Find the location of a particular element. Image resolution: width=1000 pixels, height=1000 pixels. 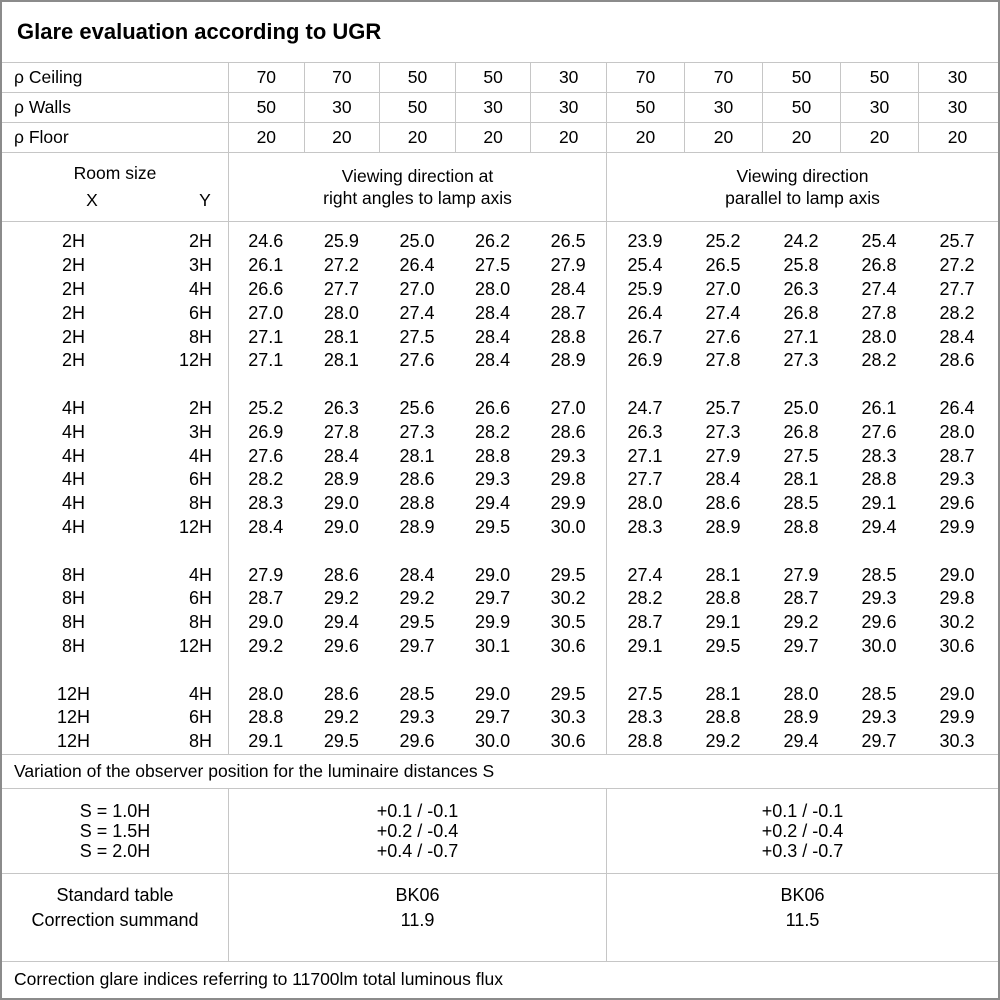

summary-labels: Standard table Correction summand is located at coordinates (115, 917).